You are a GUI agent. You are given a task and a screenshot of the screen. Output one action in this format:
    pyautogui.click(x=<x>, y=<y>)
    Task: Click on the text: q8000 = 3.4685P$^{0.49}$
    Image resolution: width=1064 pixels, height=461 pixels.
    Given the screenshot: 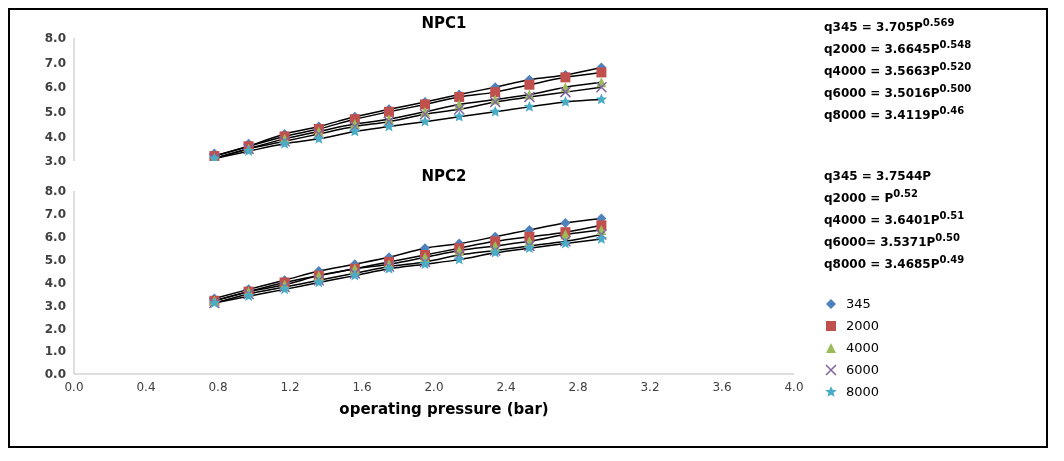 What is the action you would take?
    pyautogui.click(x=894, y=263)
    